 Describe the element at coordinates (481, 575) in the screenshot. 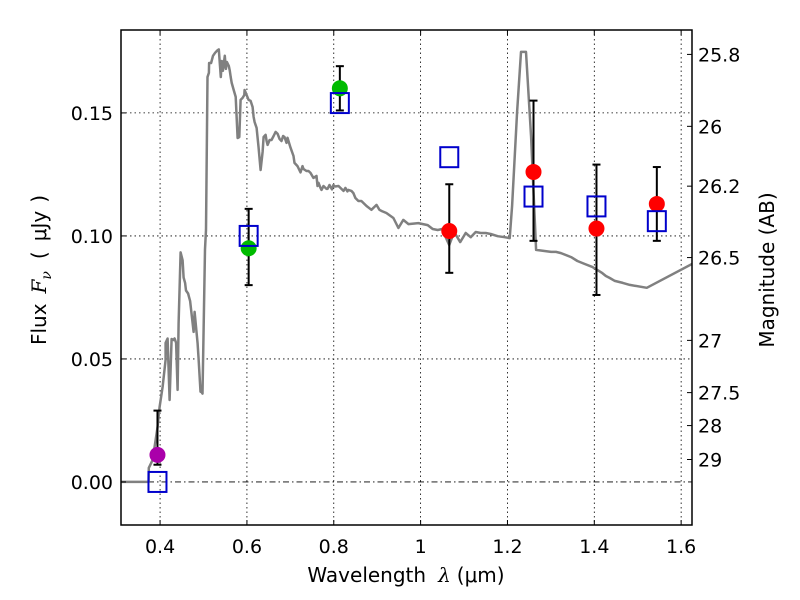

I see `x-axis-label-unit: (μm)` at that location.